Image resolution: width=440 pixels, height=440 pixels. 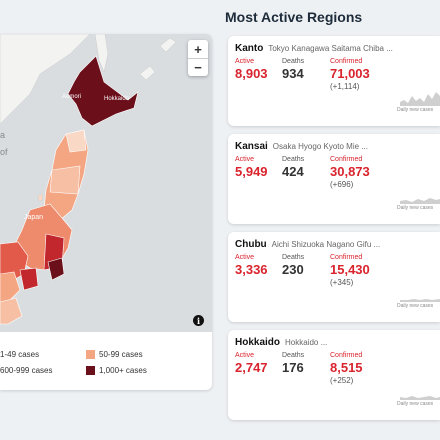 I want to click on active-stat: Active 2,747, so click(x=251, y=363).